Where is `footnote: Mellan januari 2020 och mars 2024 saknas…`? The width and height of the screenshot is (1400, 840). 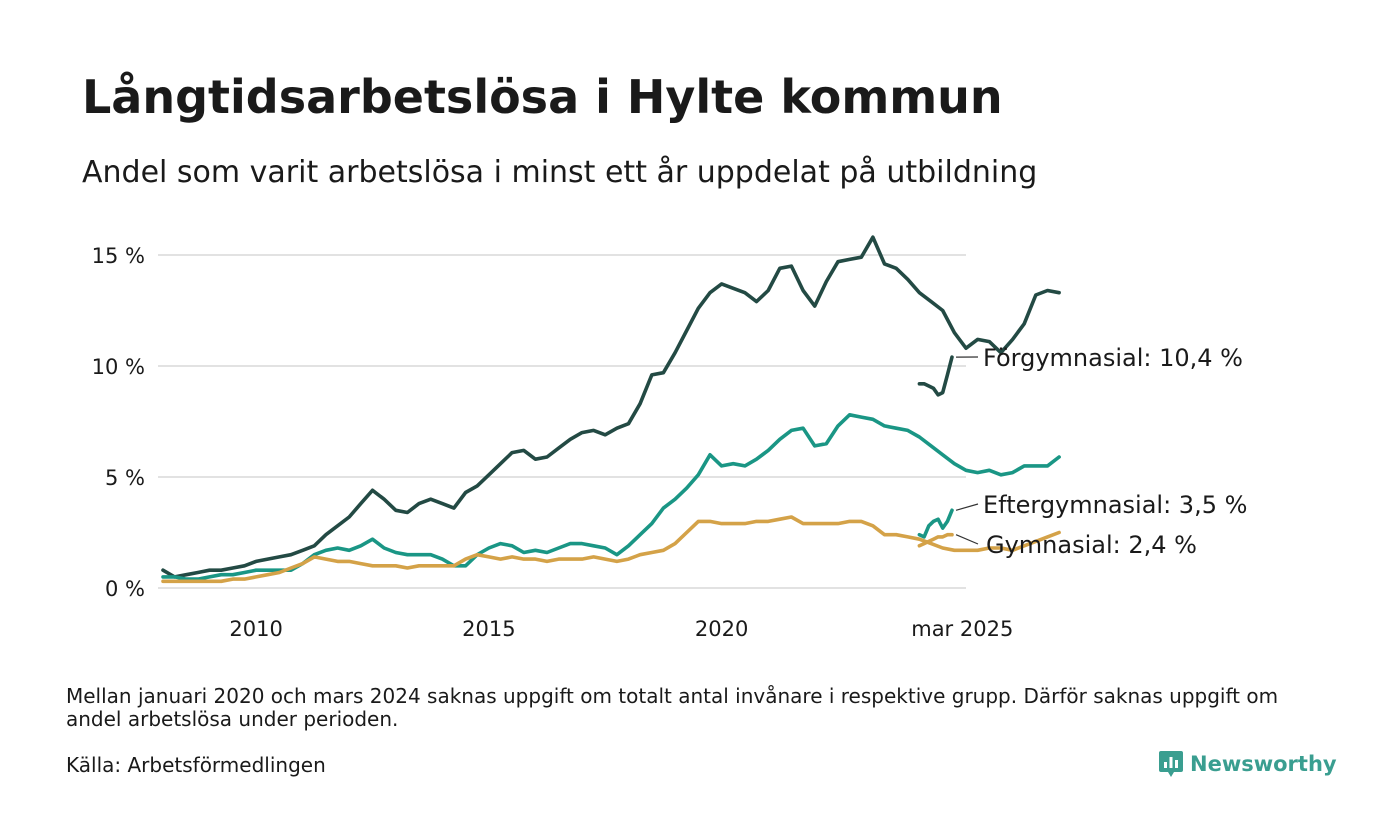
footnote: Mellan januari 2020 och mars 2024 saknas… is located at coordinates (672, 707).